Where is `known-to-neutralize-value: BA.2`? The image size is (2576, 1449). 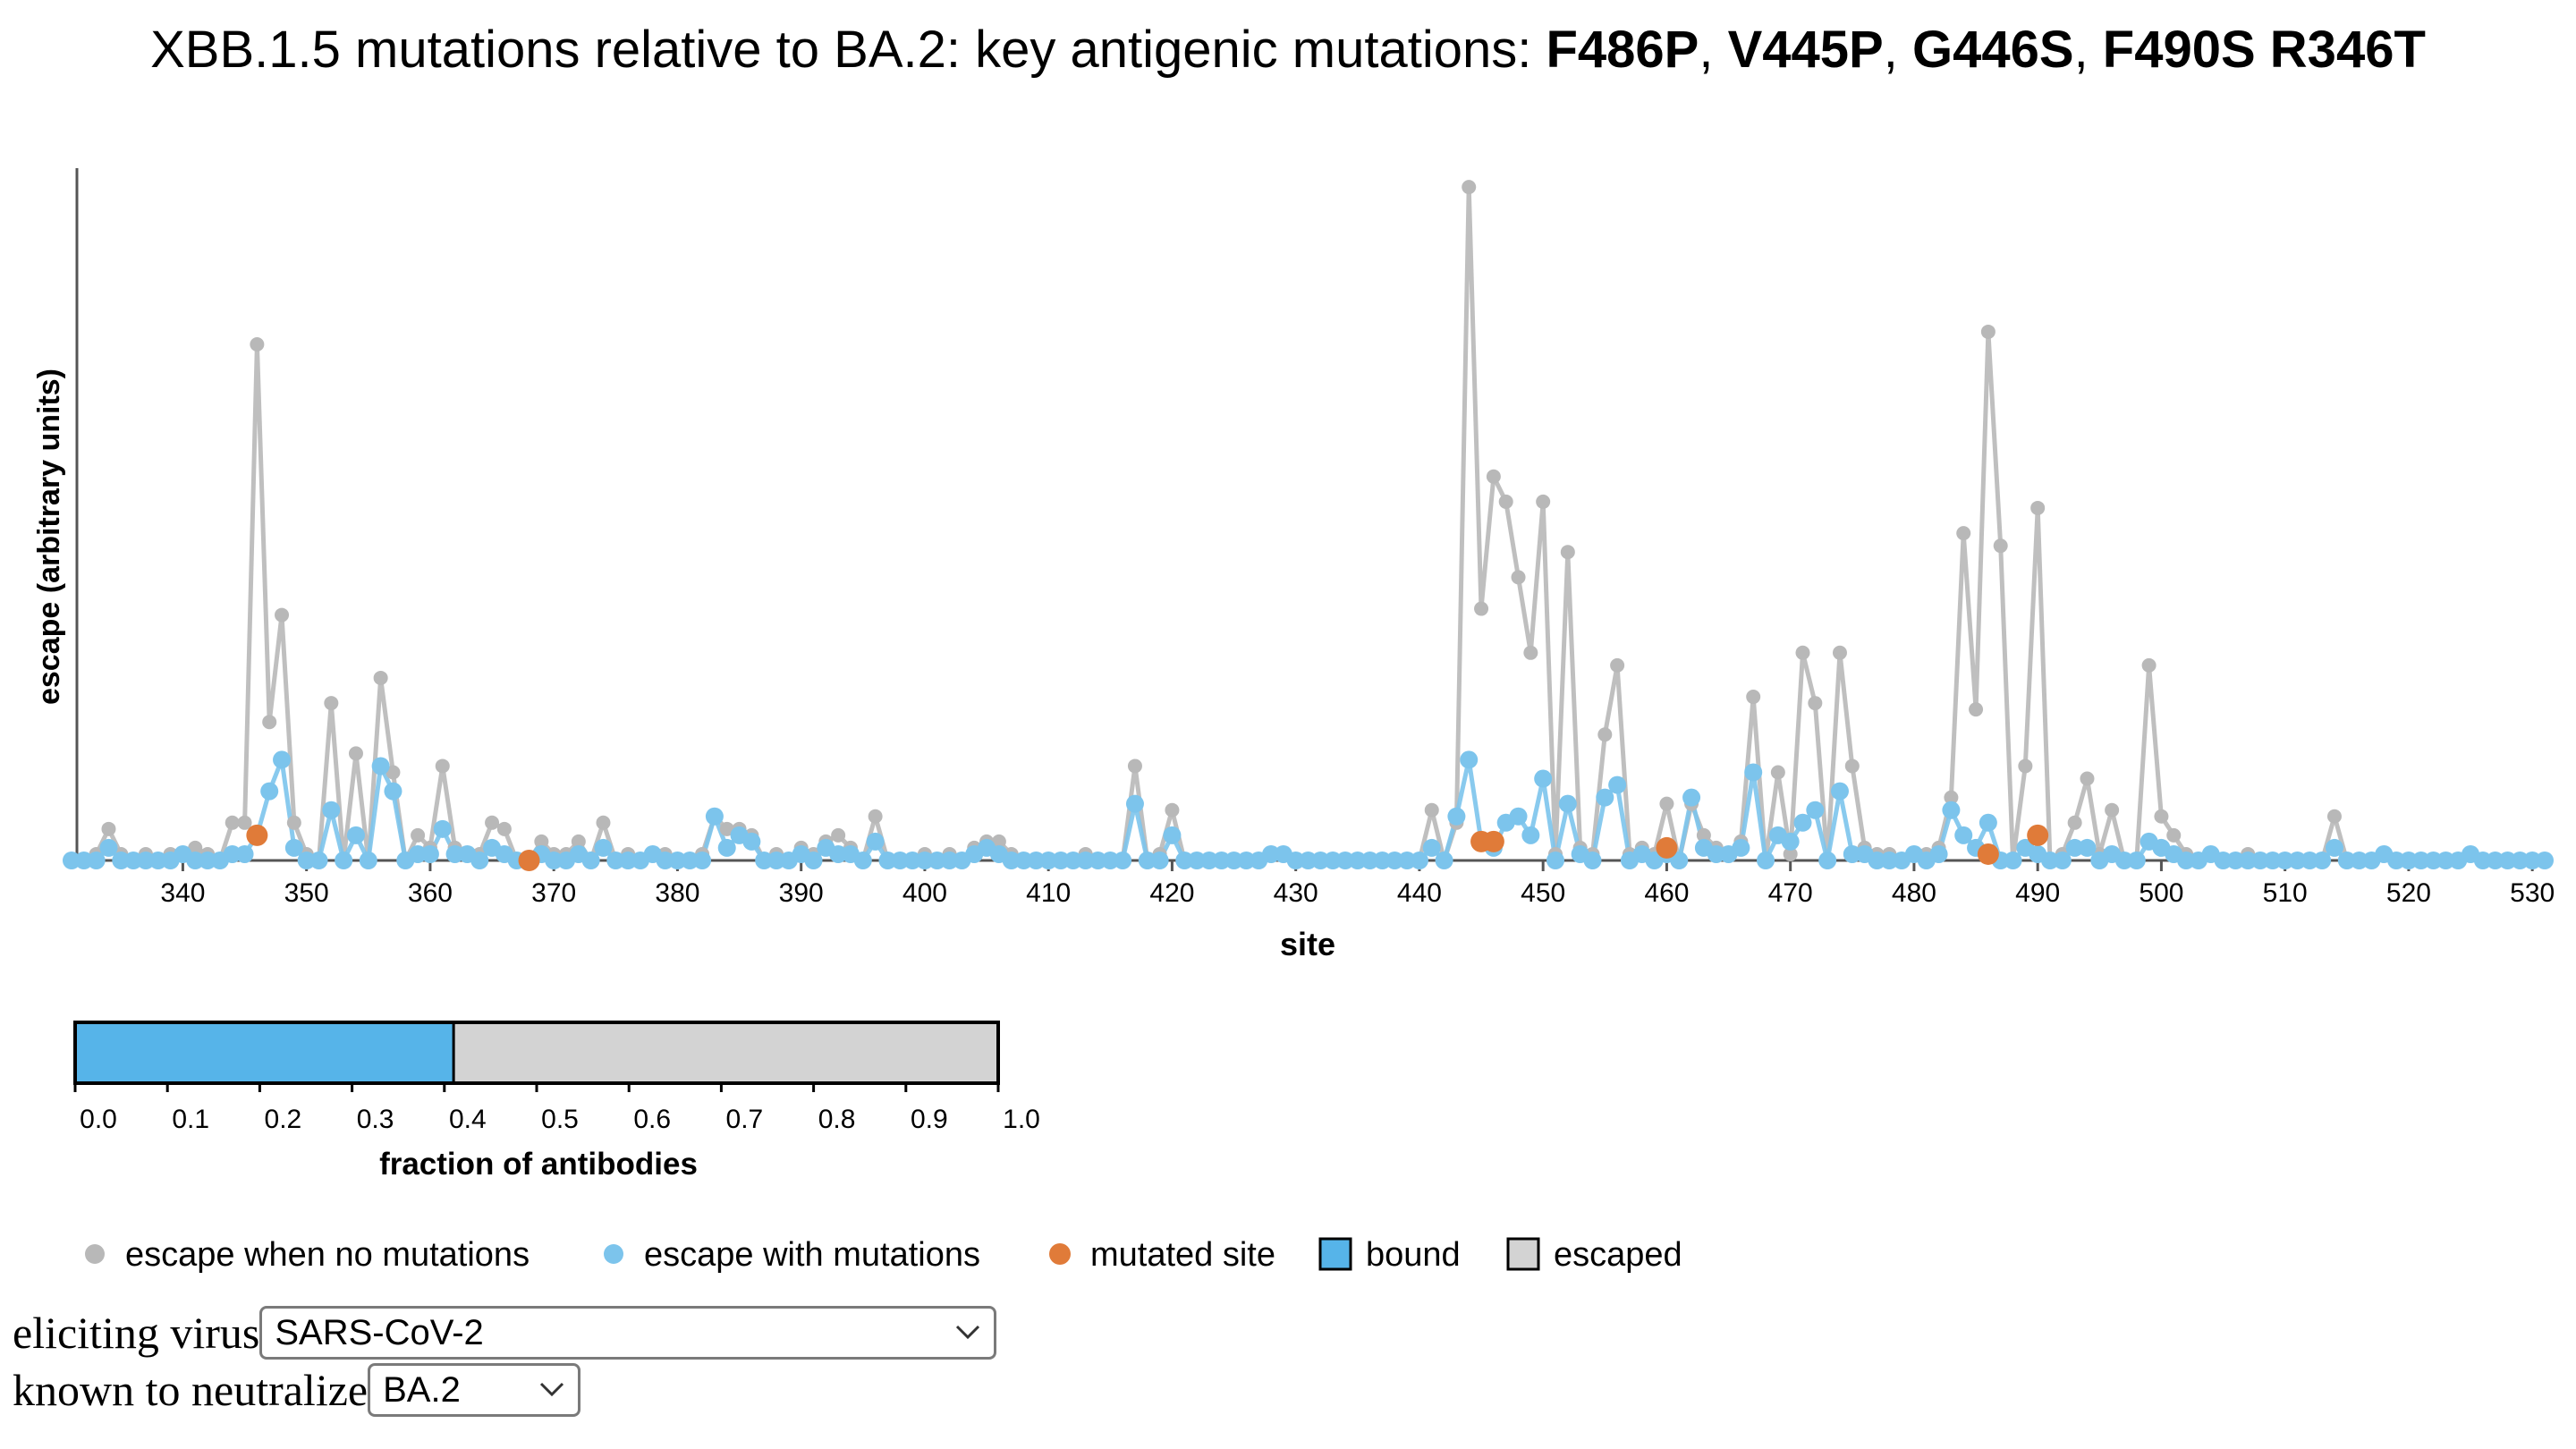
known-to-neutralize-value: BA.2 is located at coordinates (422, 1389).